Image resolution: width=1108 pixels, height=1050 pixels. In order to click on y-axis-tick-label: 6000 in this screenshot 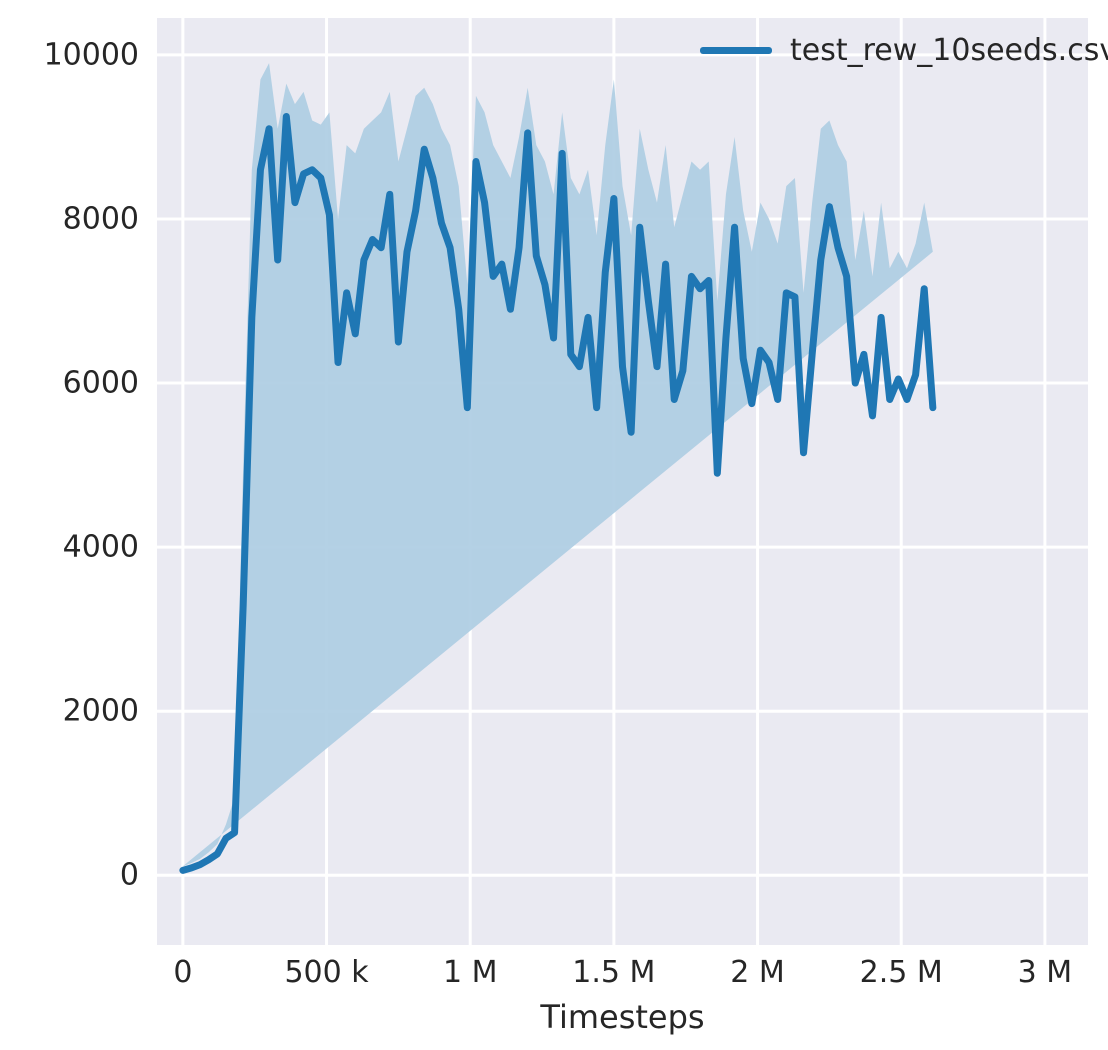, I will do `click(100, 383)`.